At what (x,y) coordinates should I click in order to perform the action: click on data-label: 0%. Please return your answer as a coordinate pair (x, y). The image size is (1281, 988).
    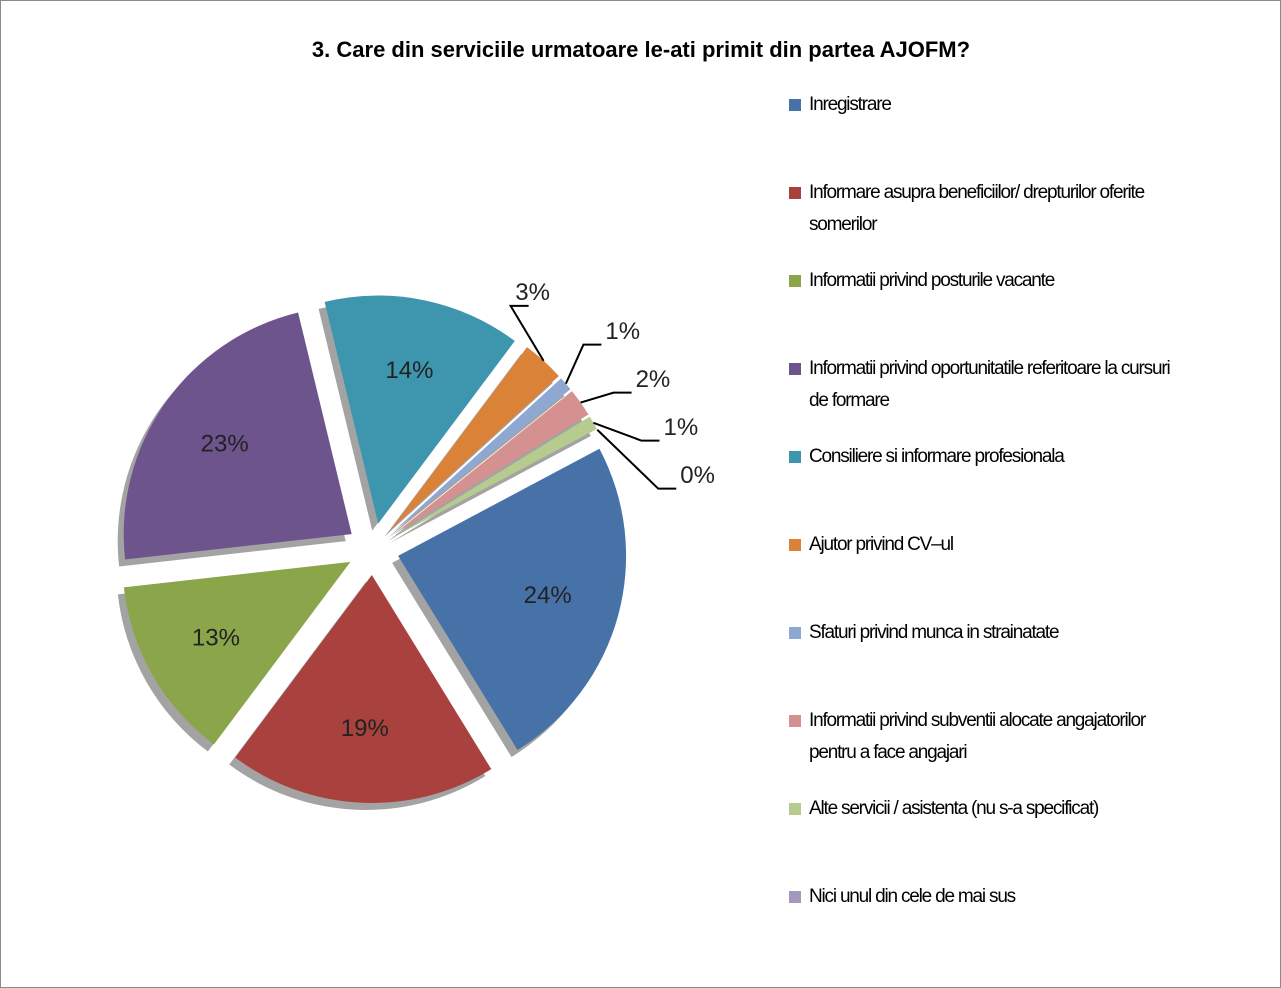
    Looking at the image, I should click on (697, 475).